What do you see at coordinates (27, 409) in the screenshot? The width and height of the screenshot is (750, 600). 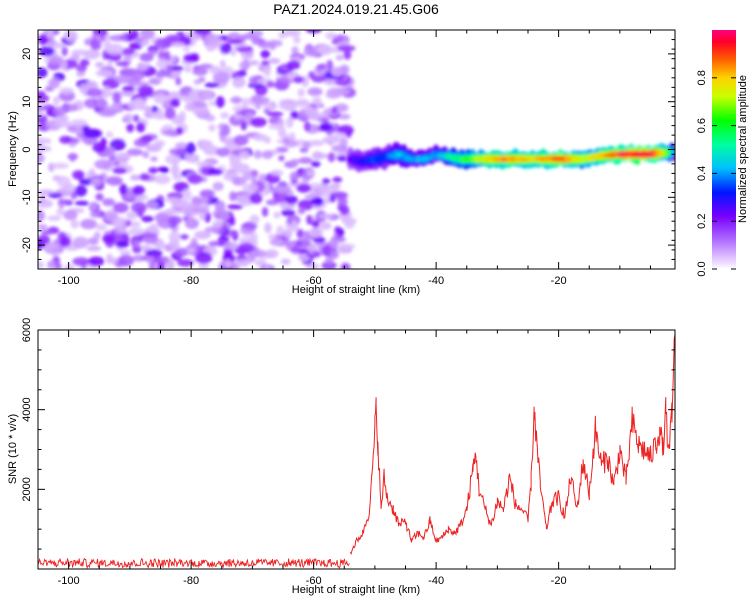 I see `y-tick-label: 4000` at bounding box center [27, 409].